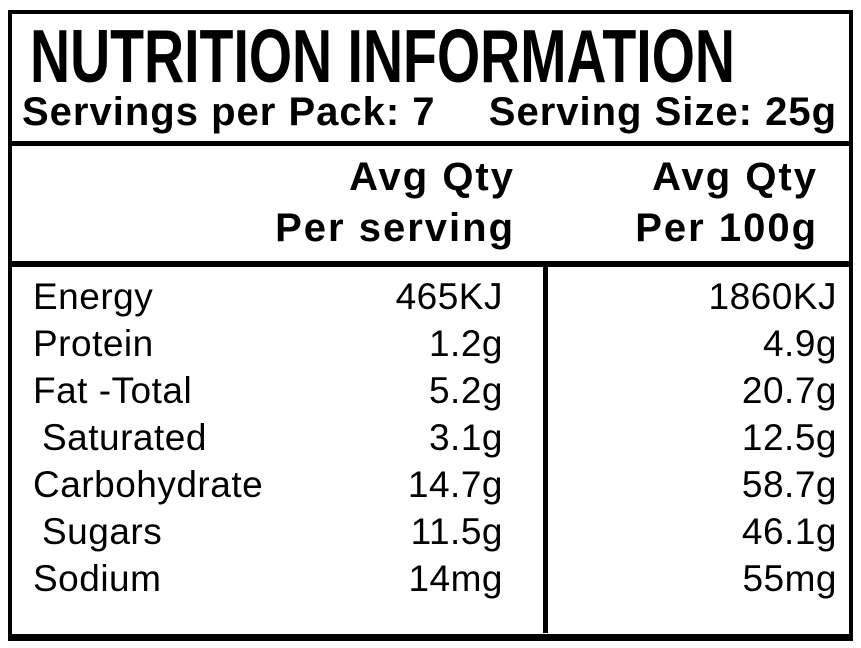  I want to click on per-100g-value: 1860KJ, so click(772, 296).